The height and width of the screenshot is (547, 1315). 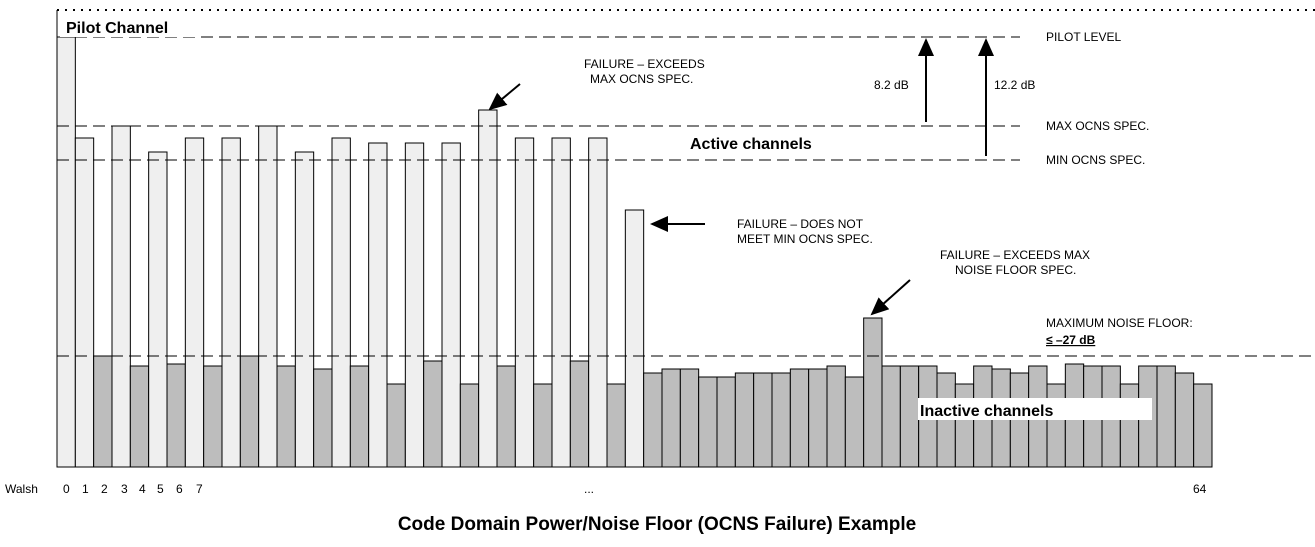 I want to click on axis-tick: 3, so click(x=124, y=489).